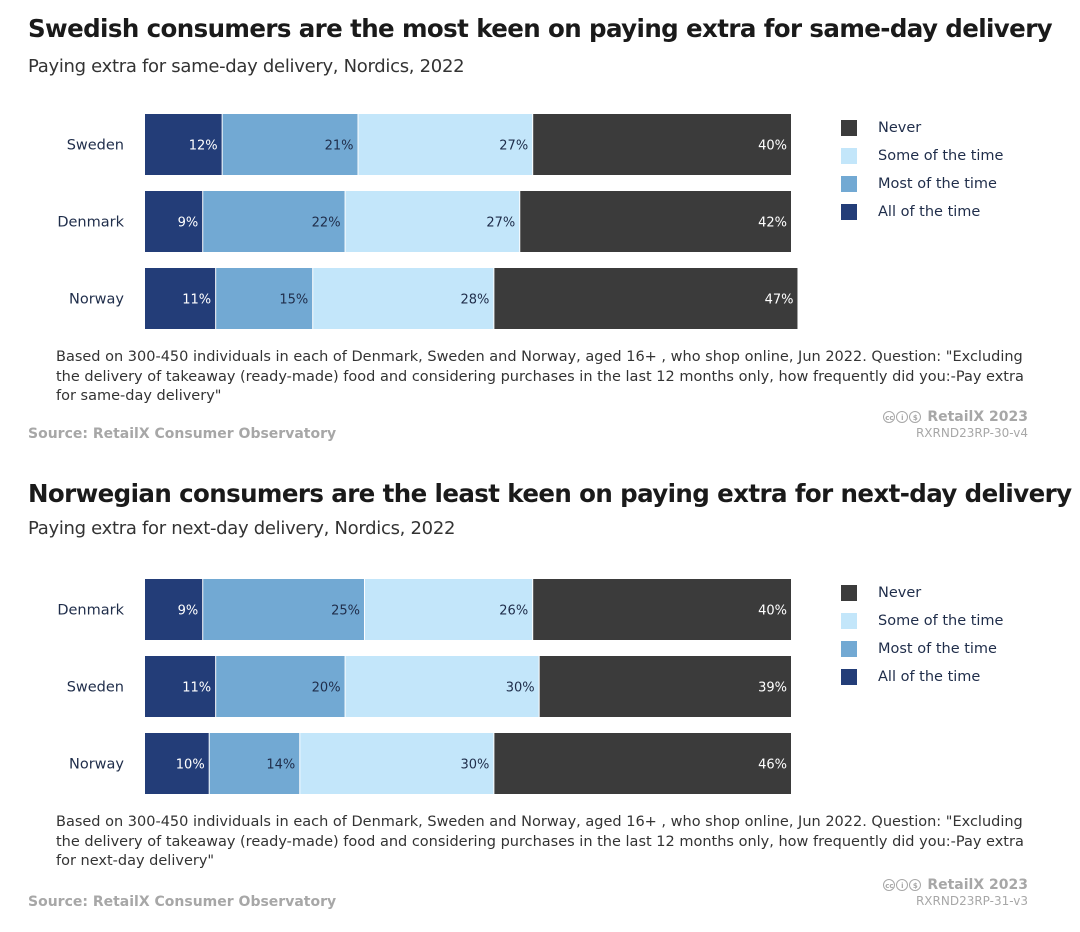  I want to click on data-label: 47%, so click(779, 300).